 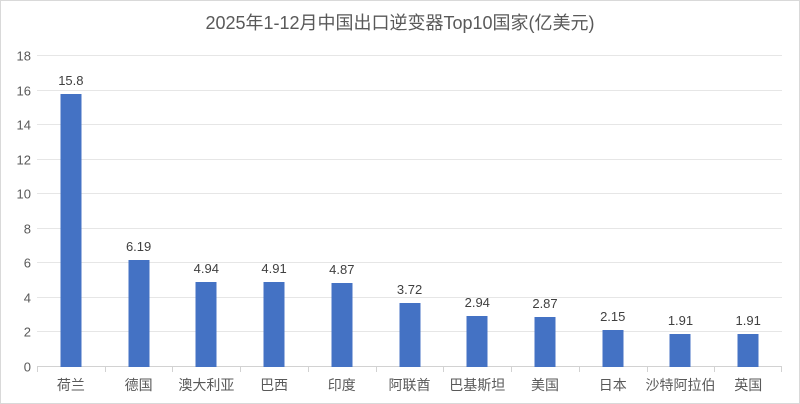 What do you see at coordinates (27, 367) in the screenshot?
I see `y-axis-label: 0` at bounding box center [27, 367].